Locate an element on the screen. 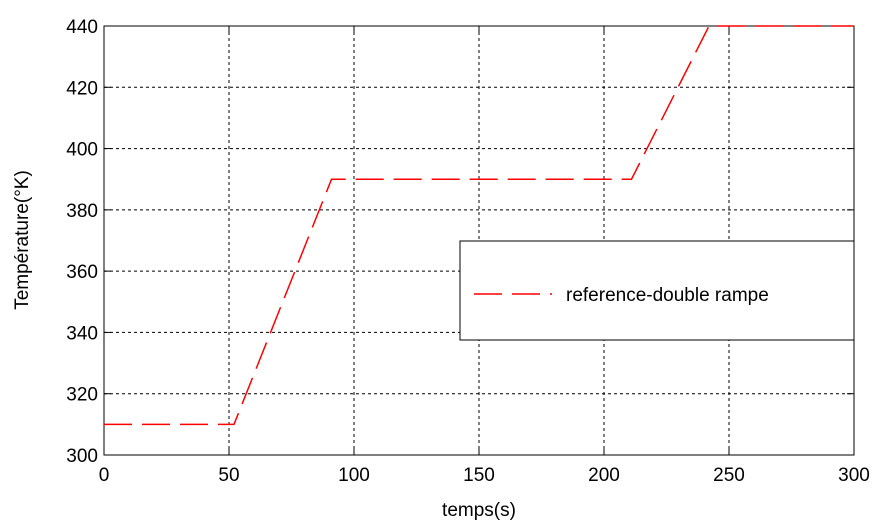 Image resolution: width=885 pixels, height=523 pixels. x-tick-label: 0 is located at coordinates (104, 475).